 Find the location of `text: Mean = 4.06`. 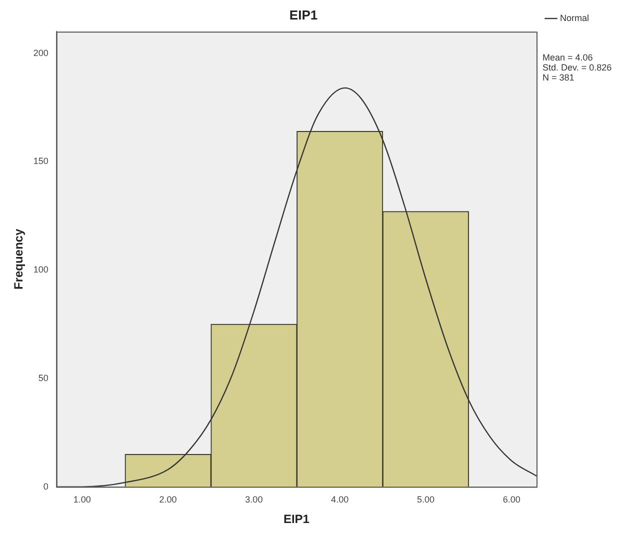

text: Mean = 4.06 is located at coordinates (567, 57).